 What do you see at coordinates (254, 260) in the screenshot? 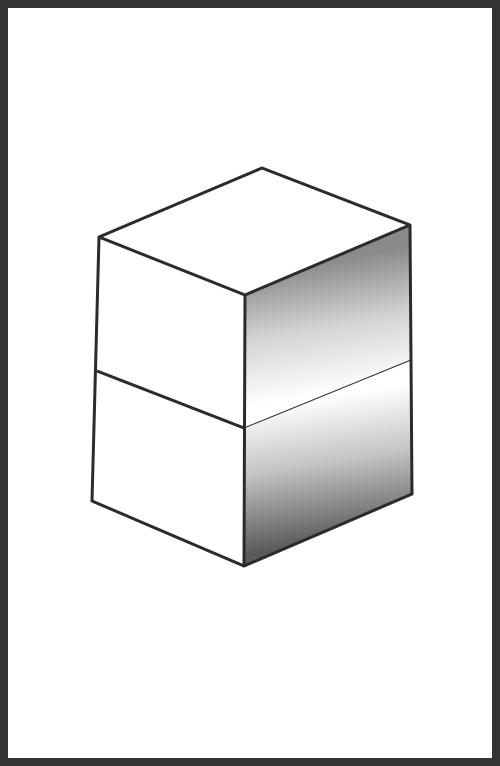
I see `top-face-front-edges` at bounding box center [254, 260].